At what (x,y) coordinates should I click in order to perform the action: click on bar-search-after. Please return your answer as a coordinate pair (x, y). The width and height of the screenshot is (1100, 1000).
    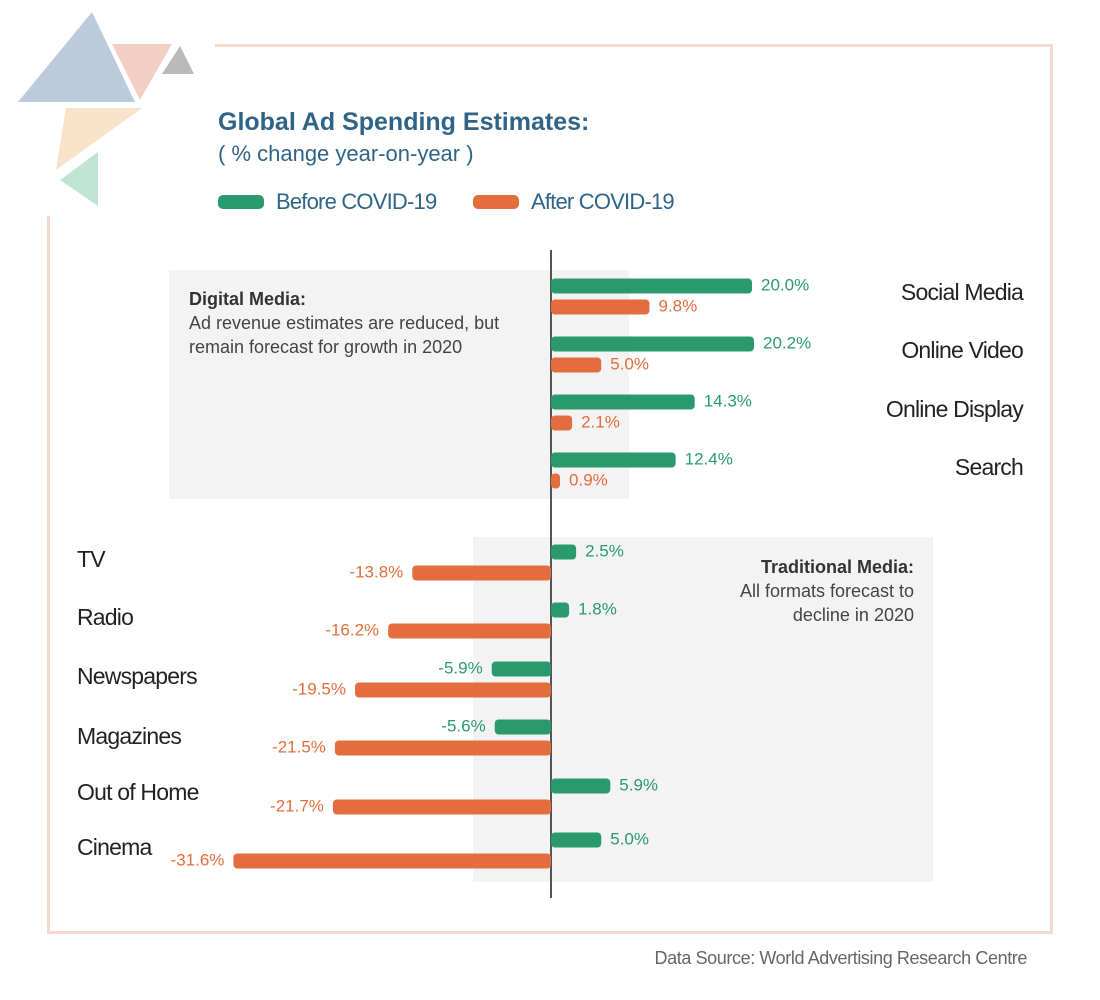
    Looking at the image, I should click on (556, 481).